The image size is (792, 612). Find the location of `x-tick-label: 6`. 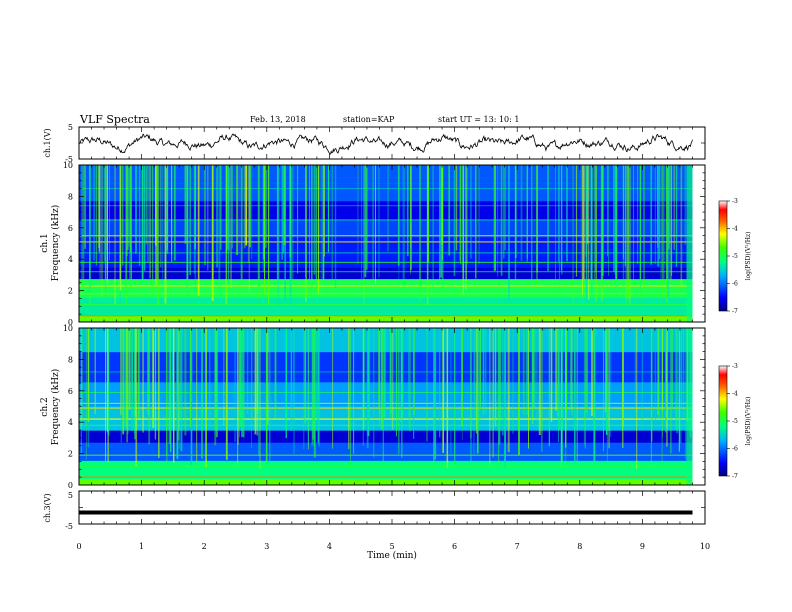

x-tick-label: 6 is located at coordinates (454, 546).